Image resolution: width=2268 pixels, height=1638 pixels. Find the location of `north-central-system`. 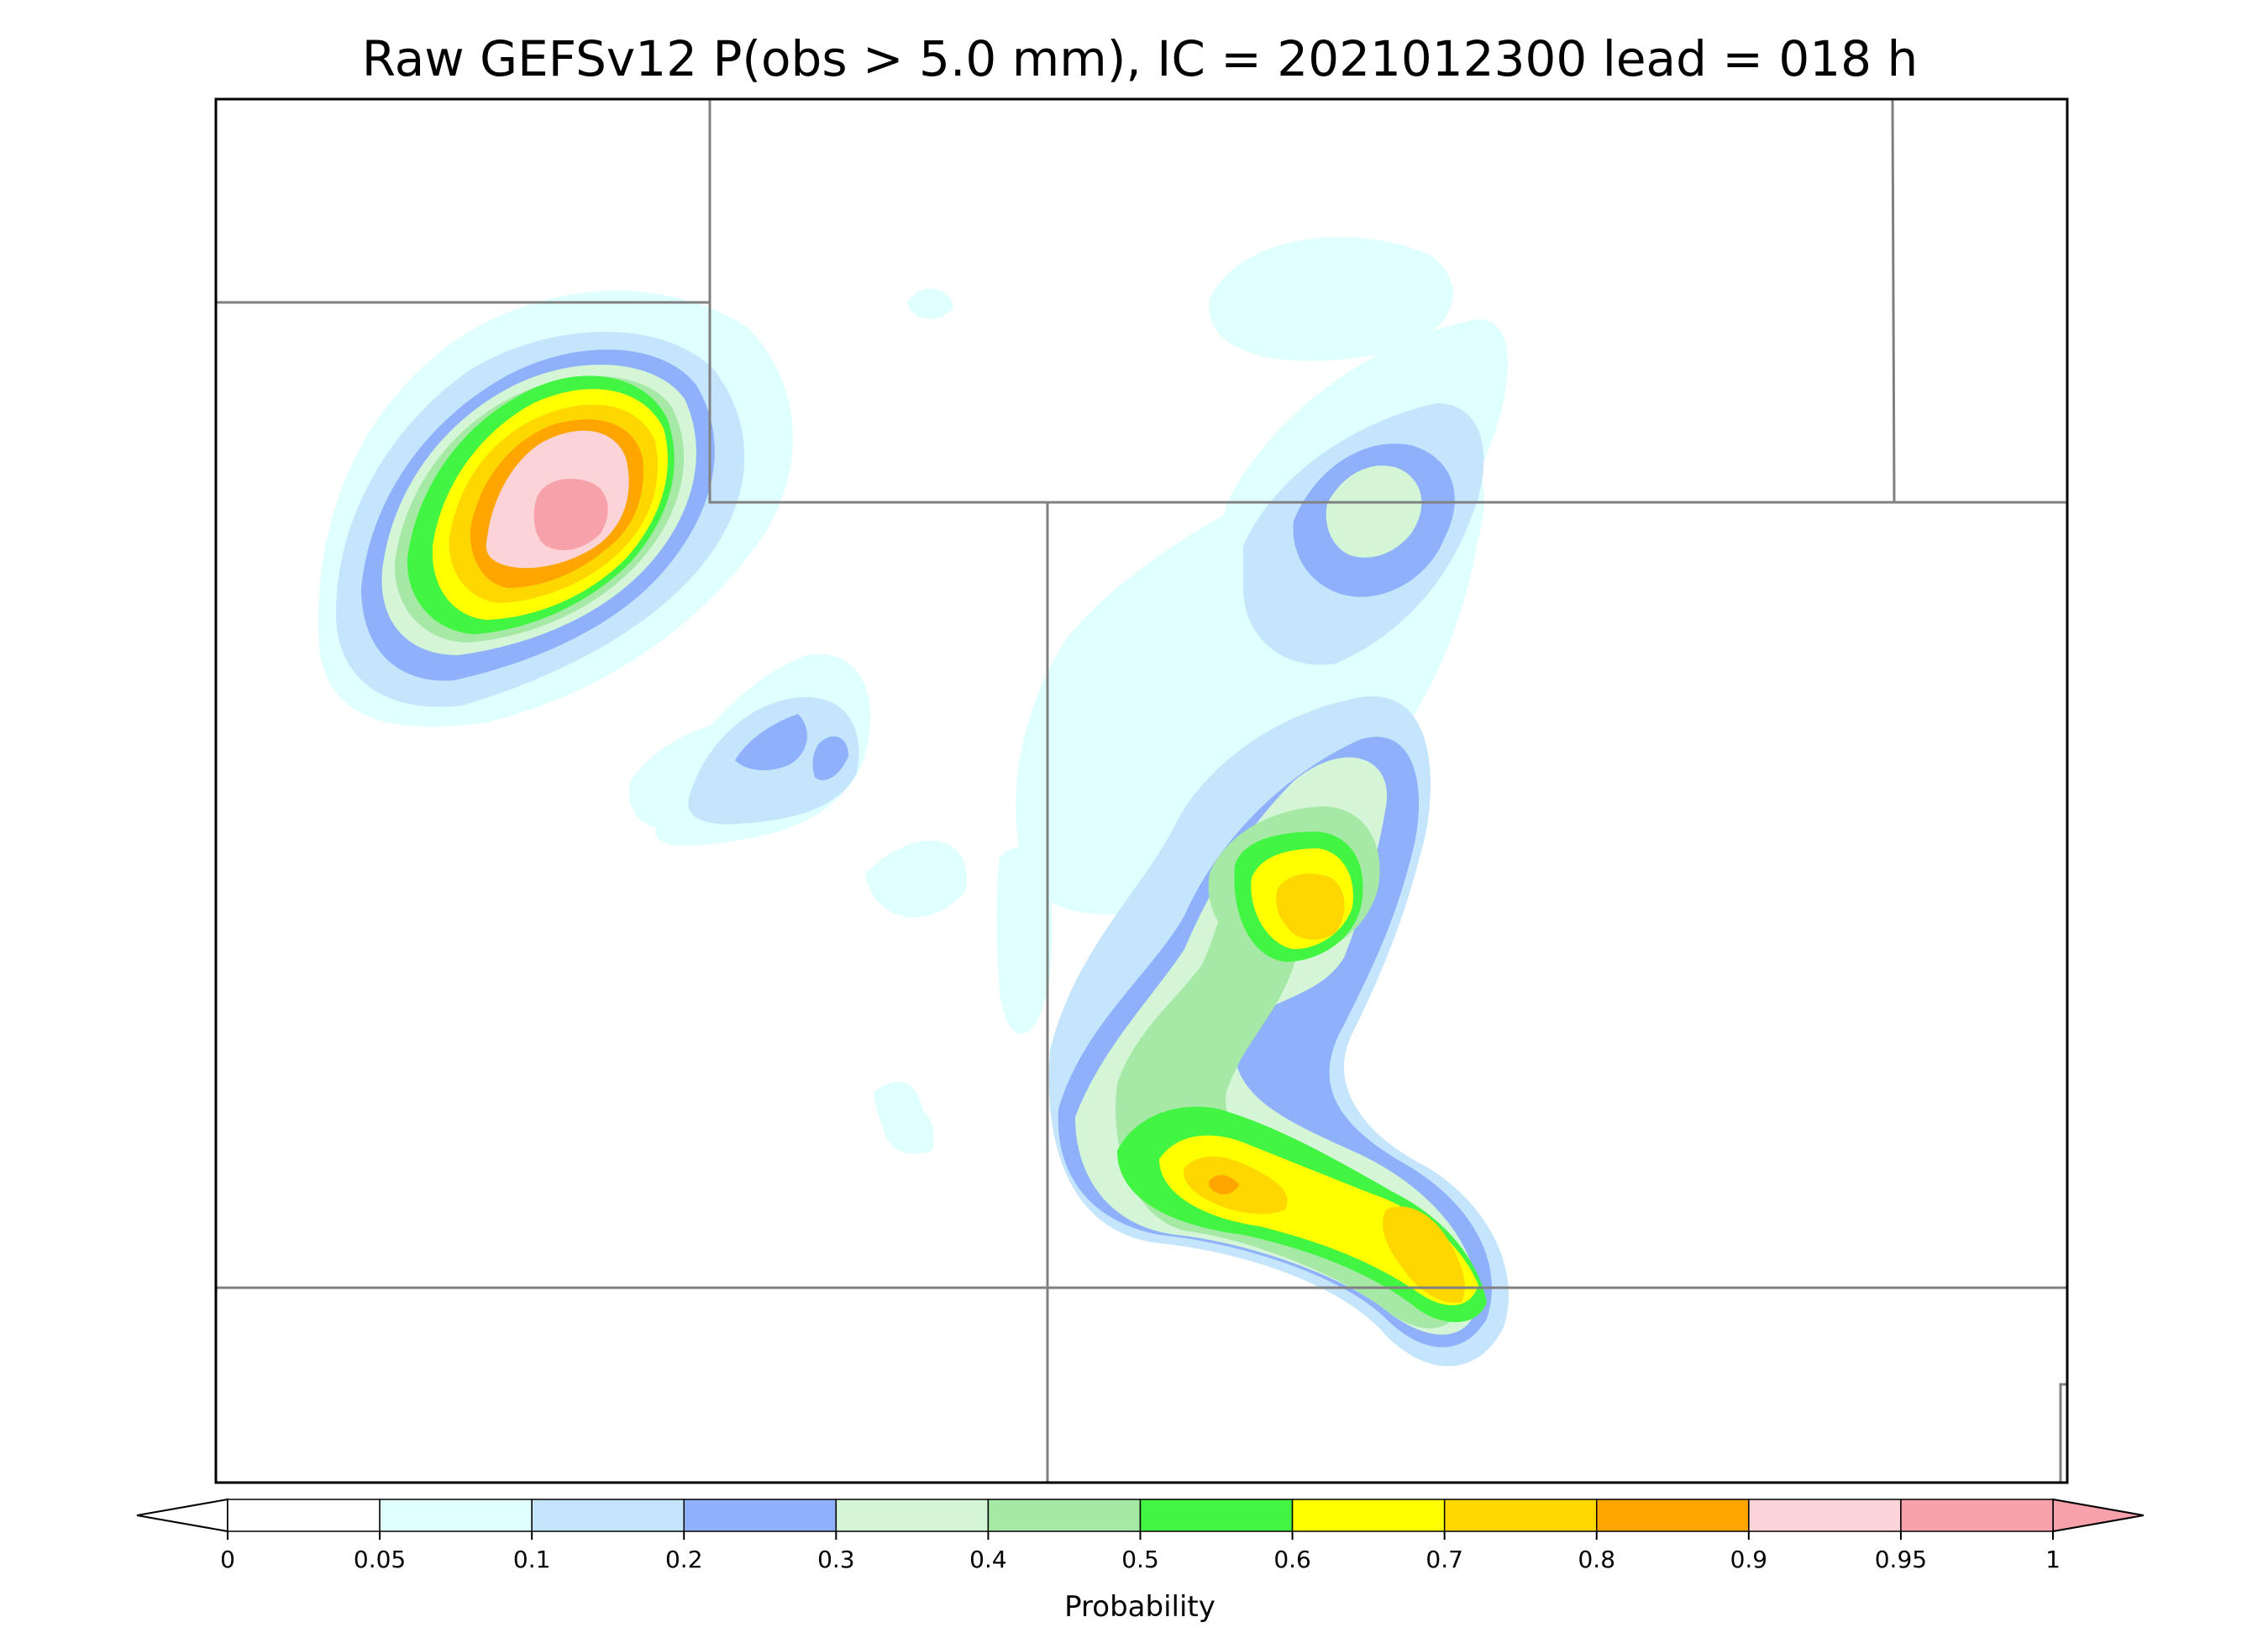

north-central-system is located at coordinates (1365, 496).